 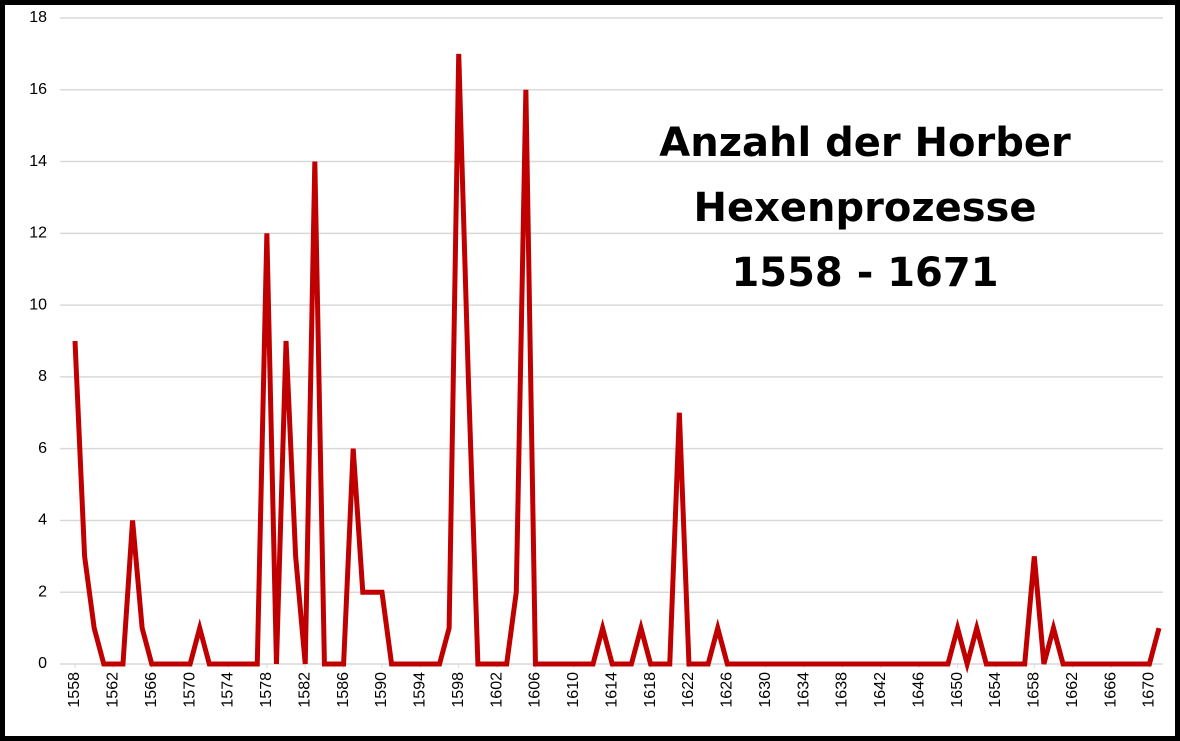 I want to click on x-tick-label: 1638, so click(x=842, y=690).